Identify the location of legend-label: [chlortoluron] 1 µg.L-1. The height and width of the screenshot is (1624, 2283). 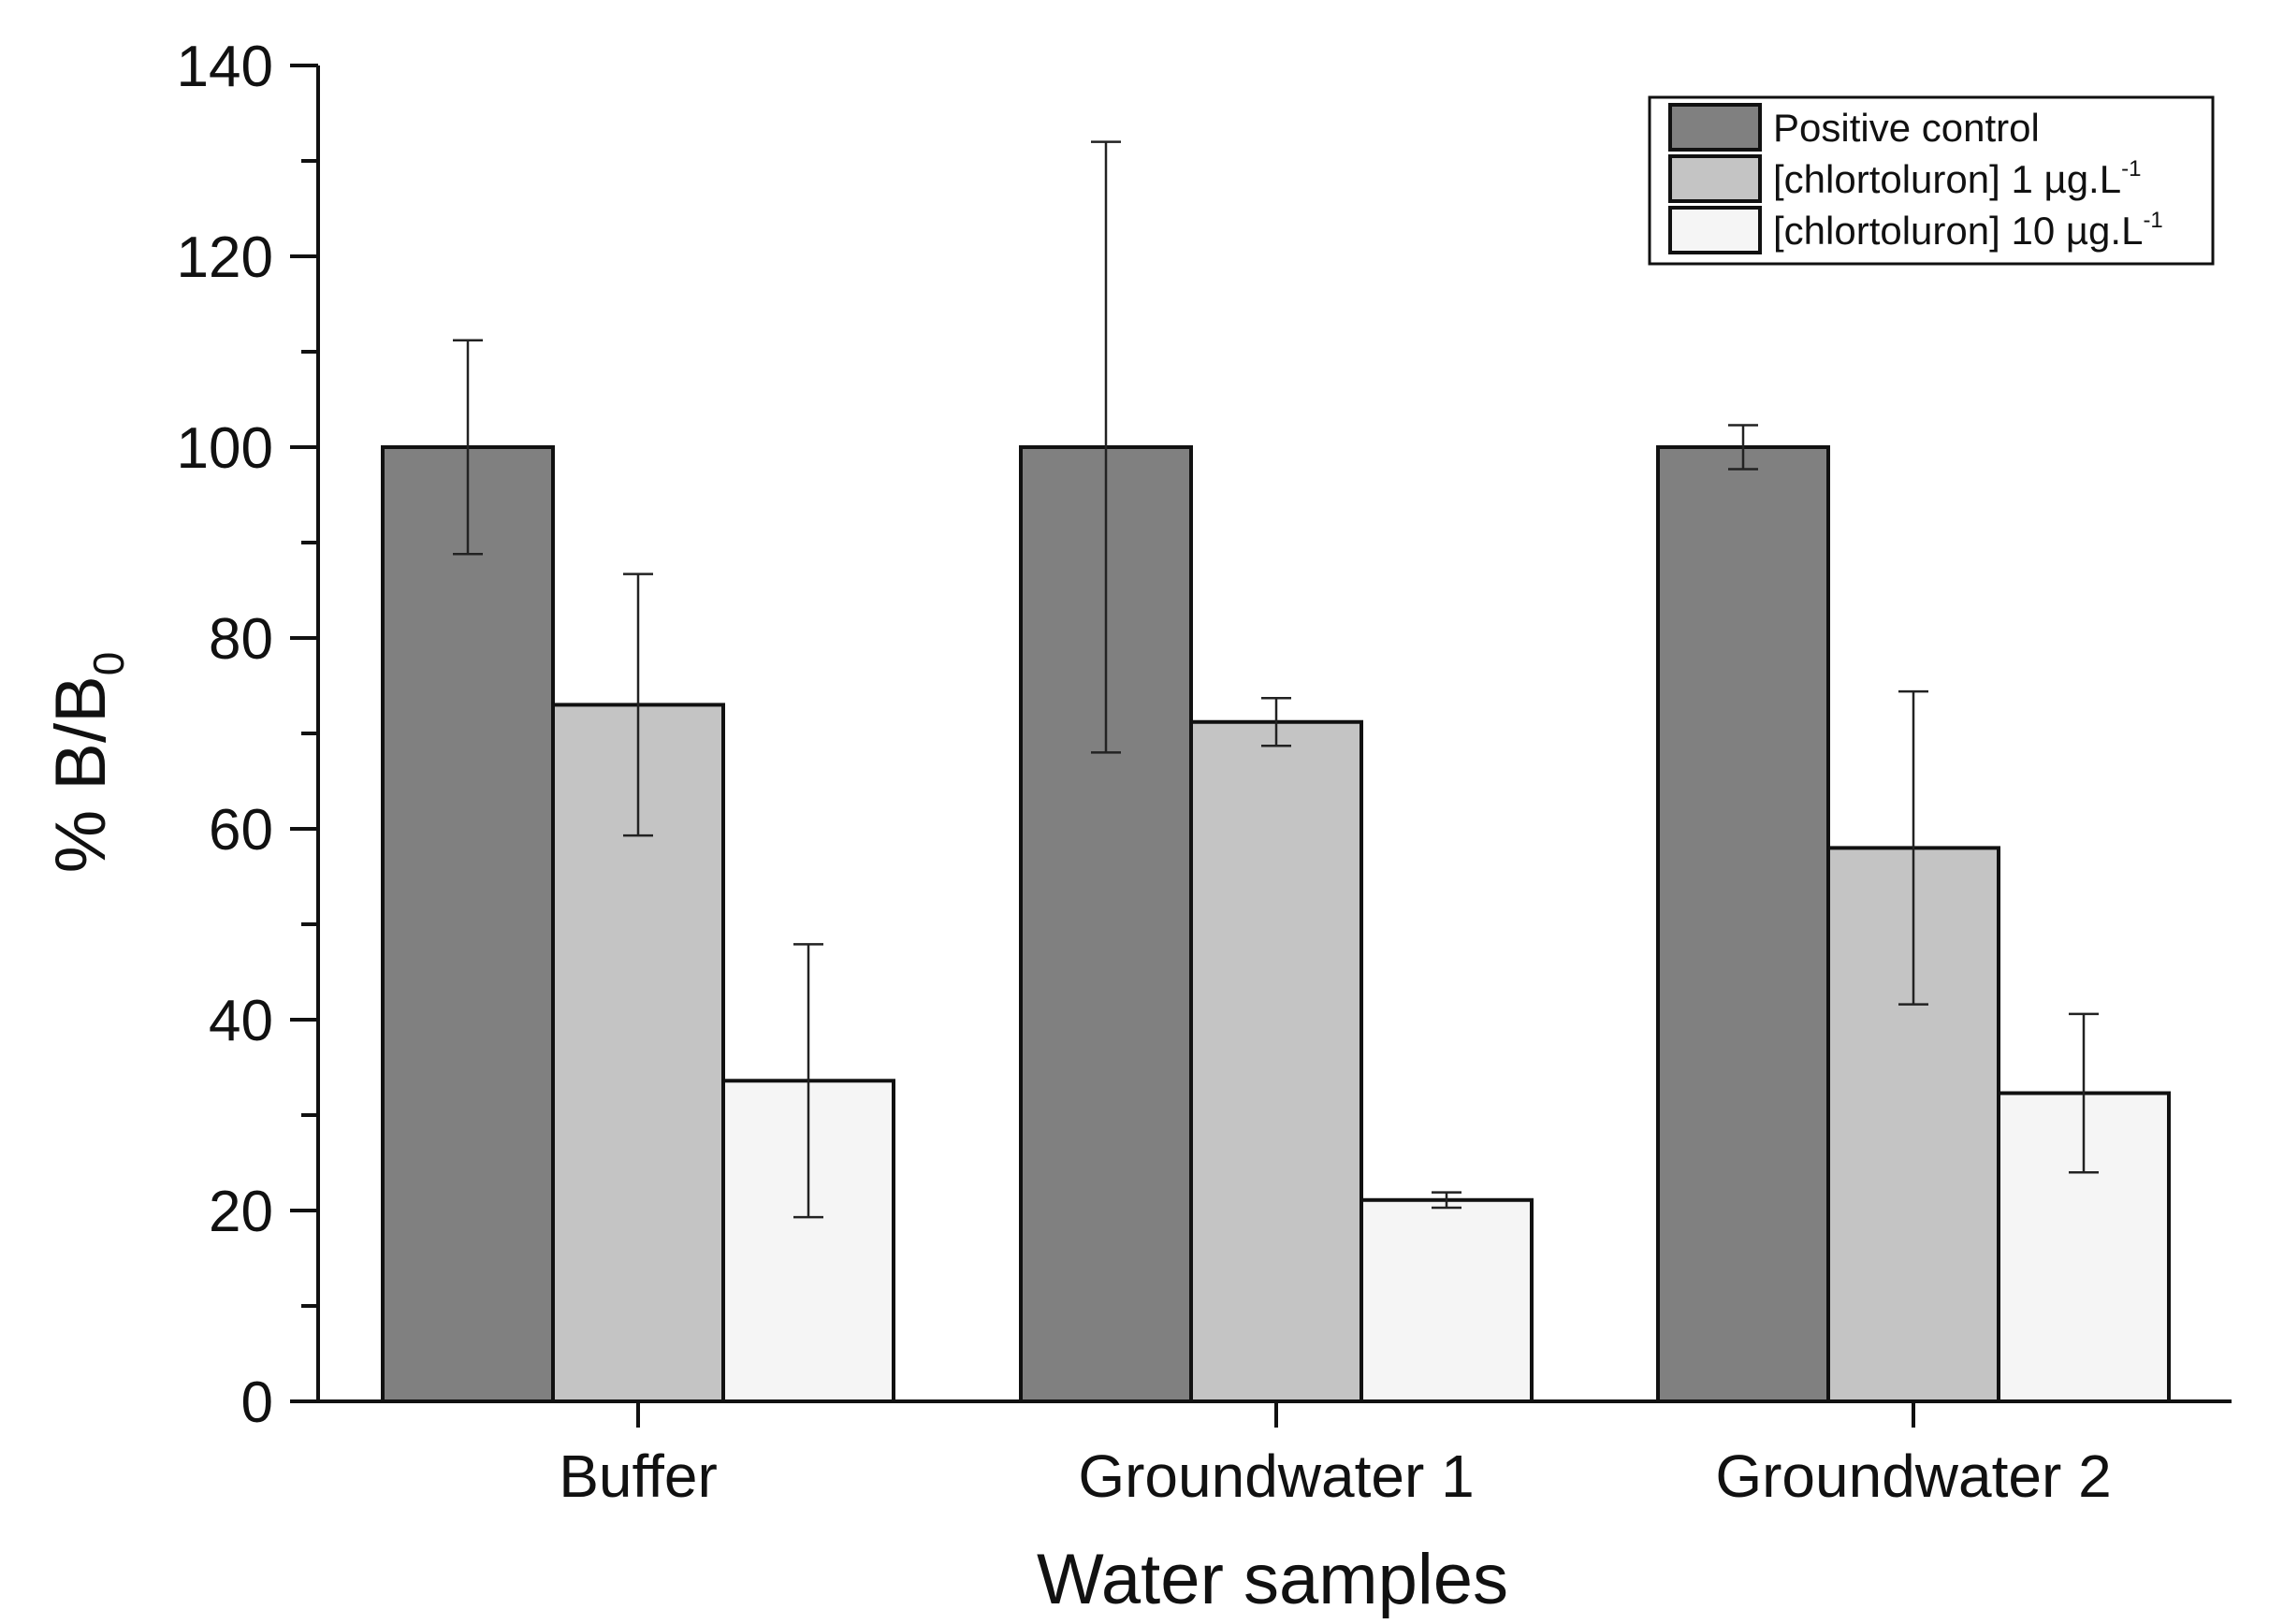
(1957, 178).